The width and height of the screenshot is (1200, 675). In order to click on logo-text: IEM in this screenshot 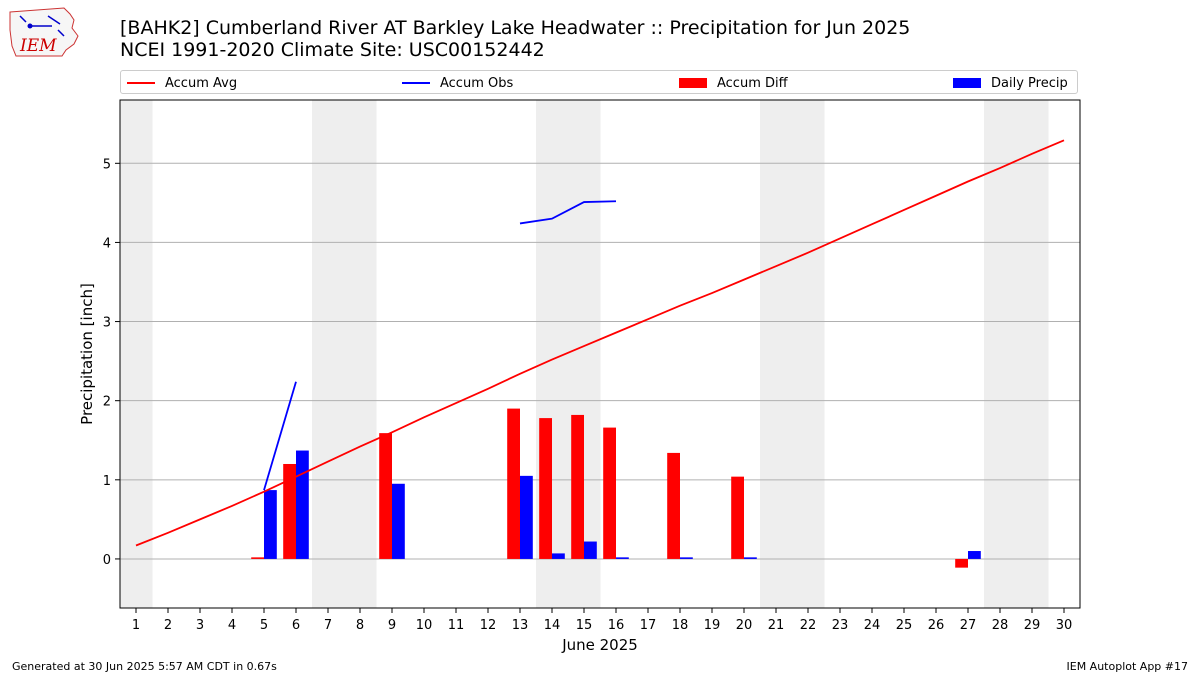, I will do `click(38, 46)`.